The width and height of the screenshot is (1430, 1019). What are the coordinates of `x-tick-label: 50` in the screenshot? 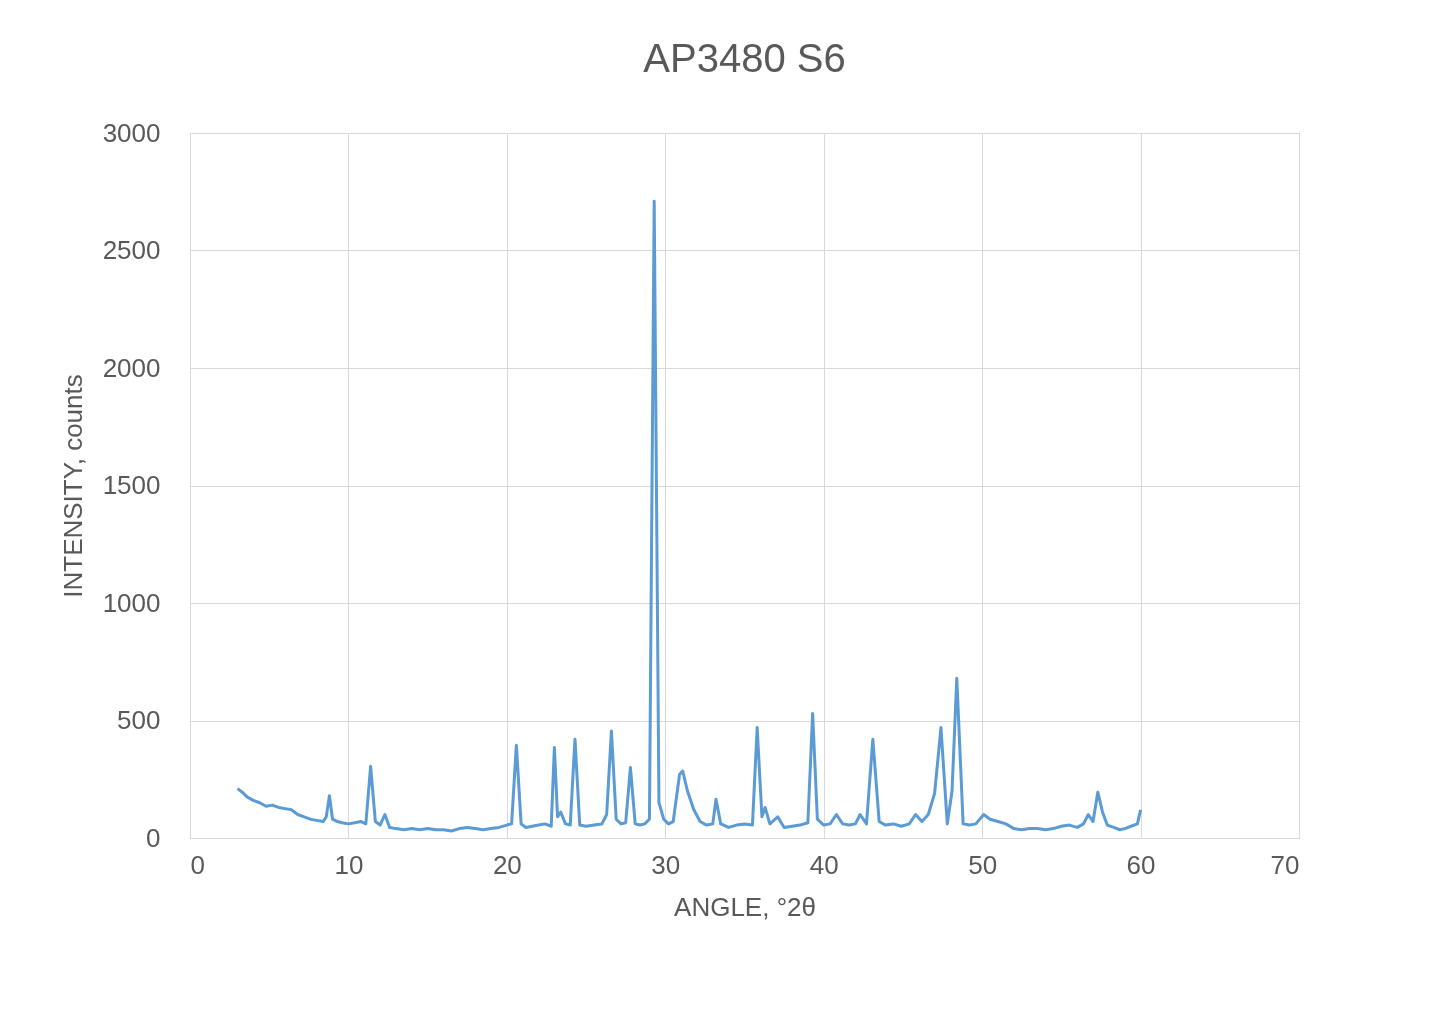 It's located at (983, 864).